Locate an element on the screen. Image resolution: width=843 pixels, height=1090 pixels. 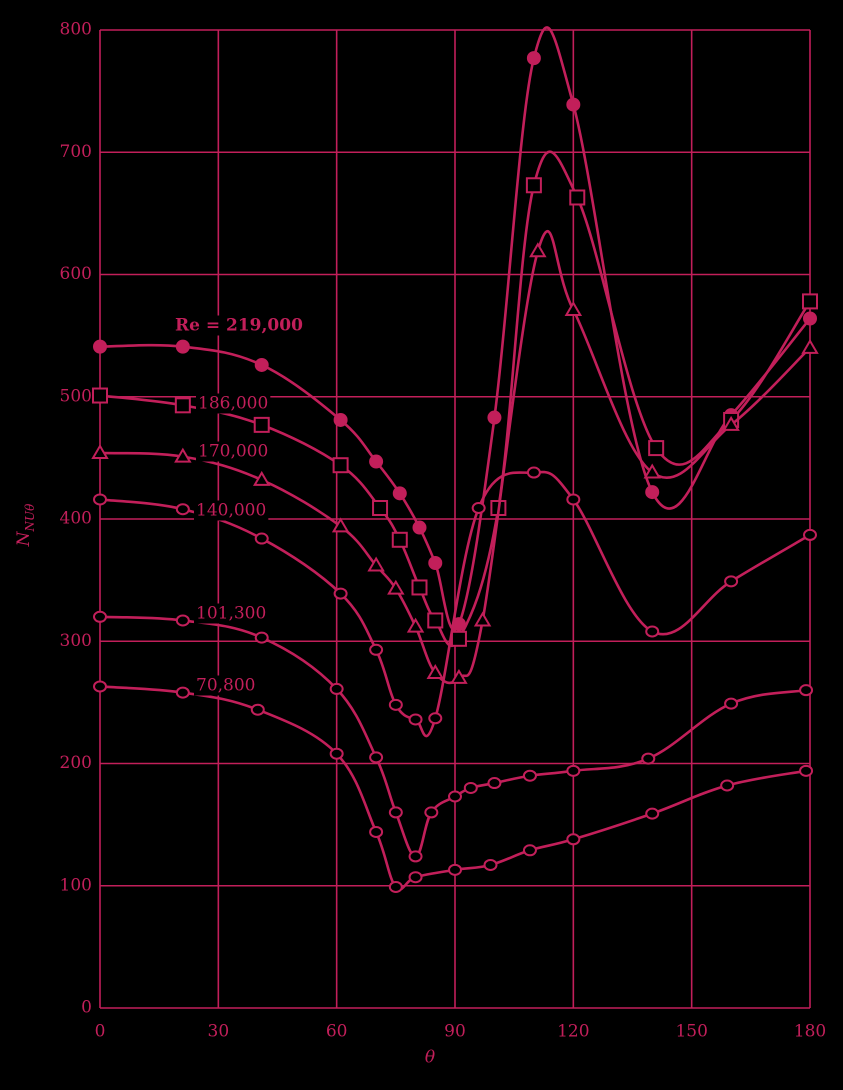
y-axis-label: NNUθ is located at coordinates (25, 525).